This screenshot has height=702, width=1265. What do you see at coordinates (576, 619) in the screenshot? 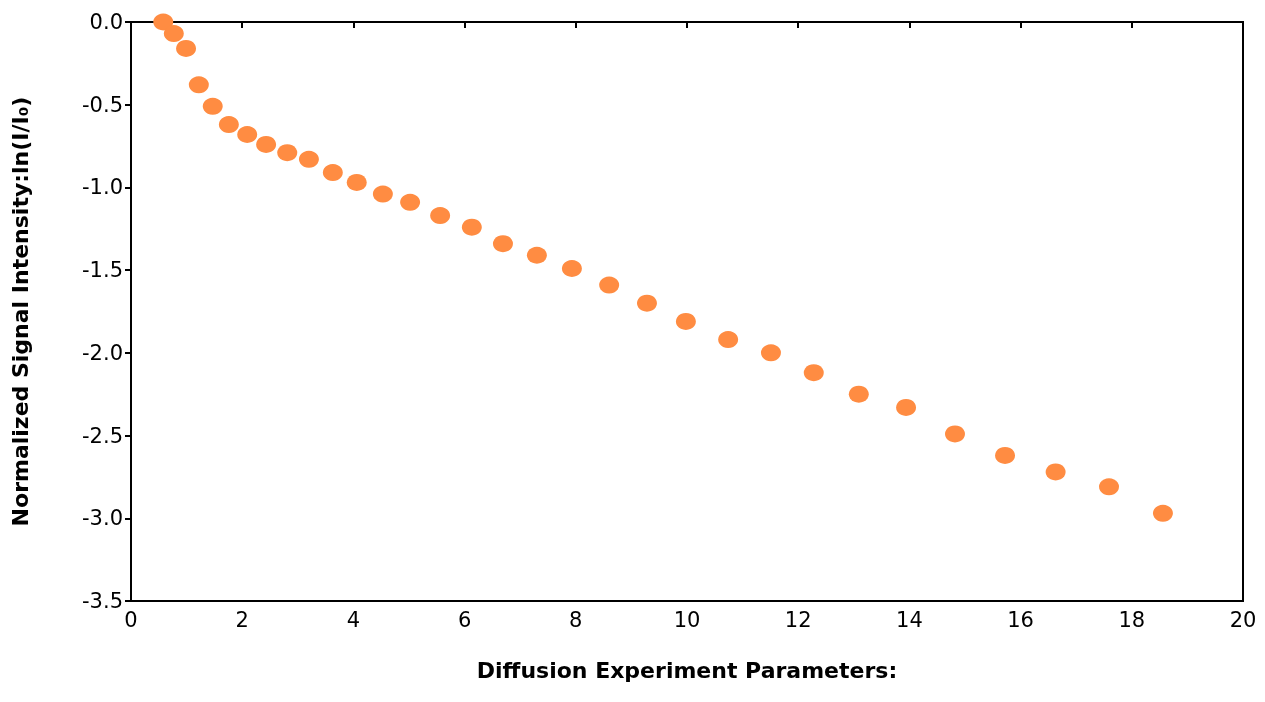
I see `x-tick-label: 8` at bounding box center [576, 619].